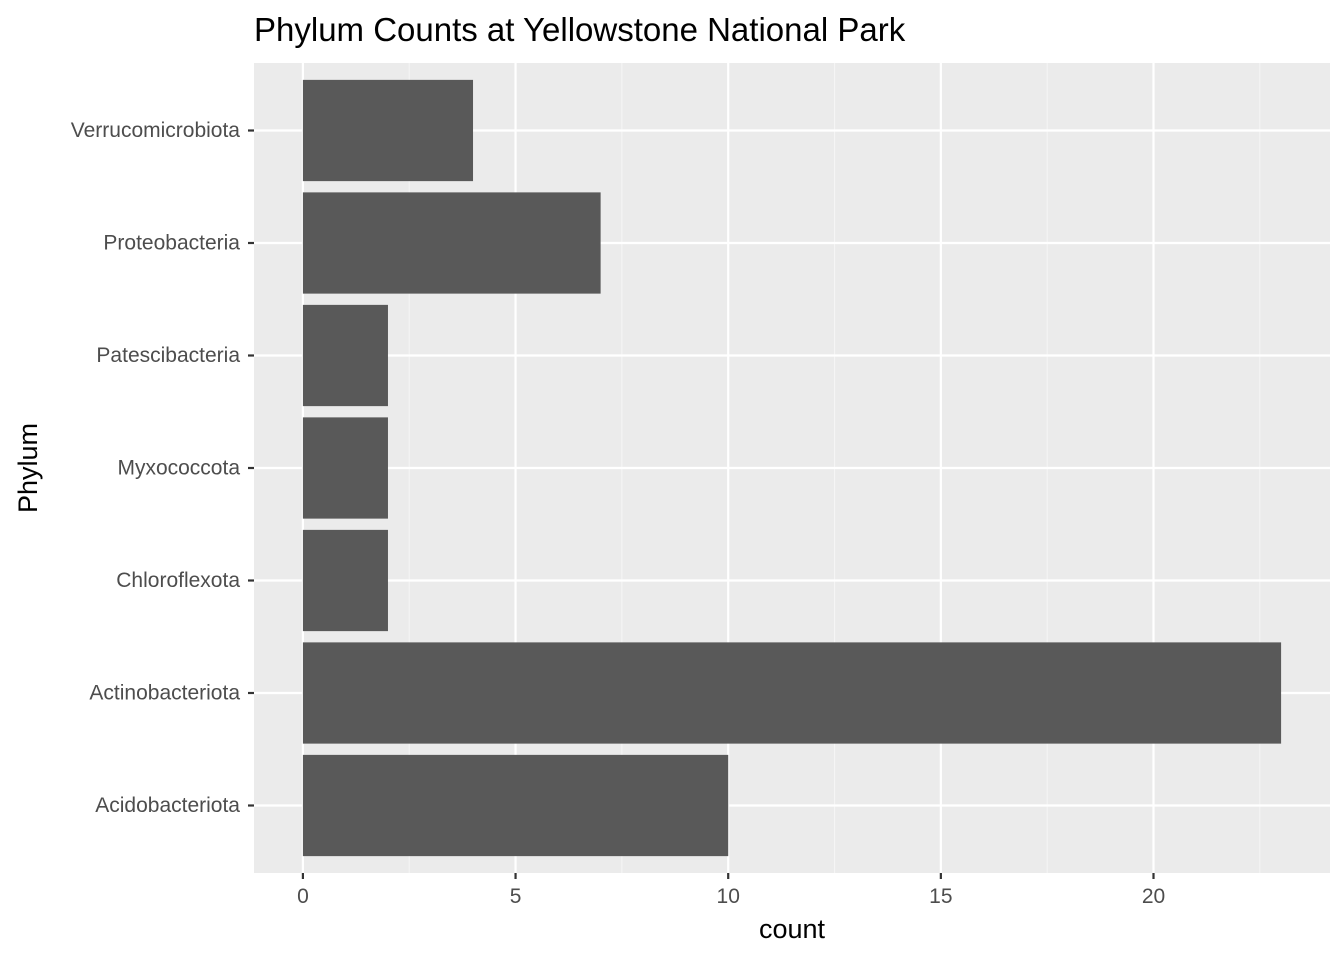  Describe the element at coordinates (345, 468) in the screenshot. I see `bar-myxococcota` at that location.